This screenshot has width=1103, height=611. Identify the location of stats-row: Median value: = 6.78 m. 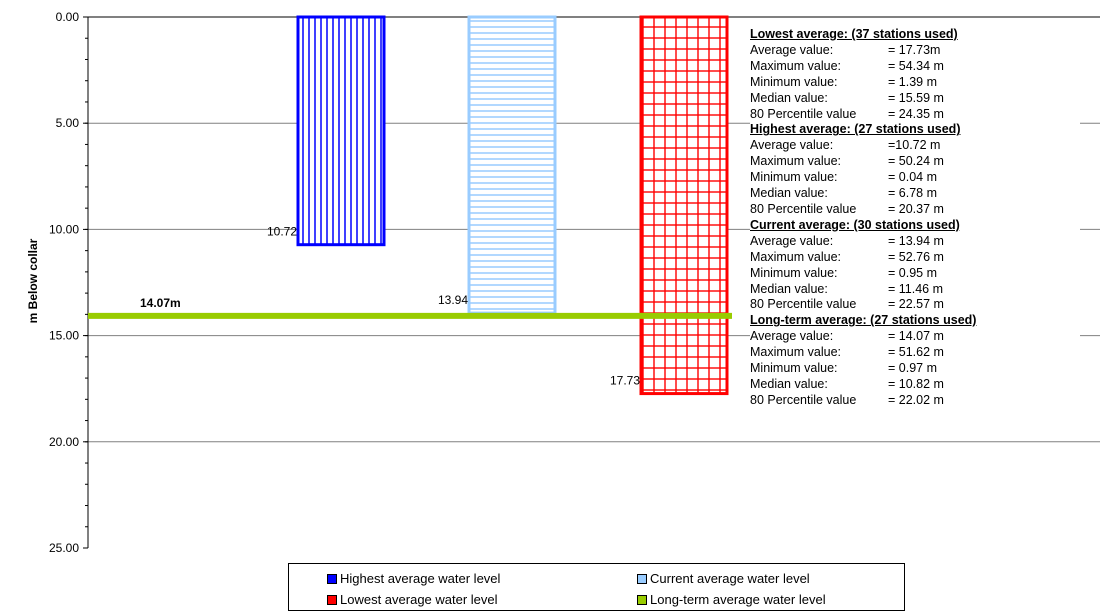
(915, 194).